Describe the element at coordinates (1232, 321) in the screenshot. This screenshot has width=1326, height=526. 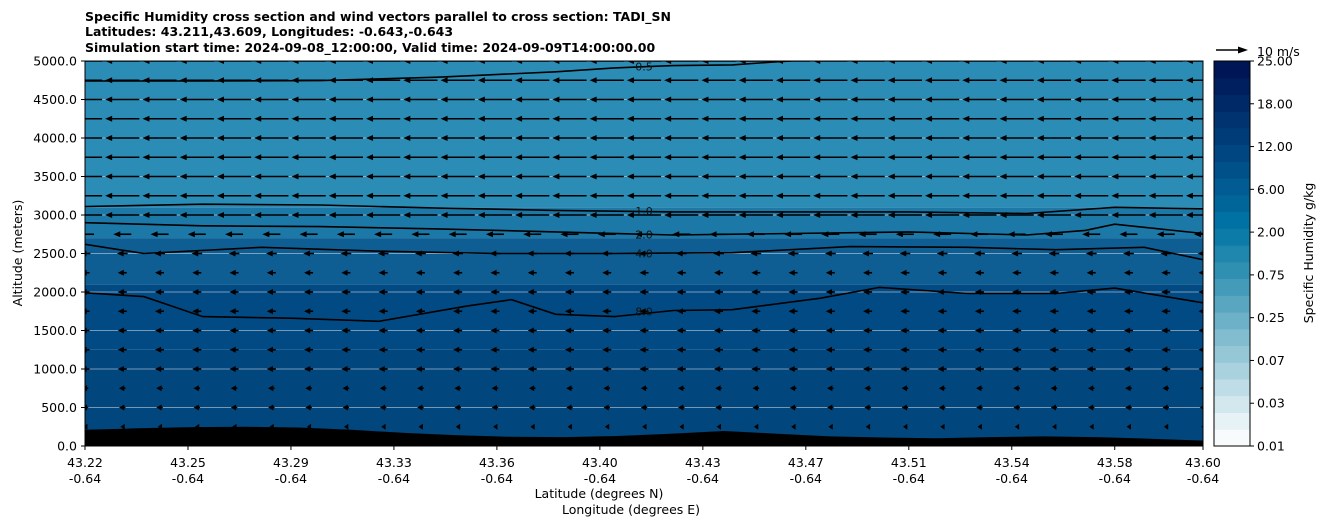
I see `colorbar-segment` at that location.